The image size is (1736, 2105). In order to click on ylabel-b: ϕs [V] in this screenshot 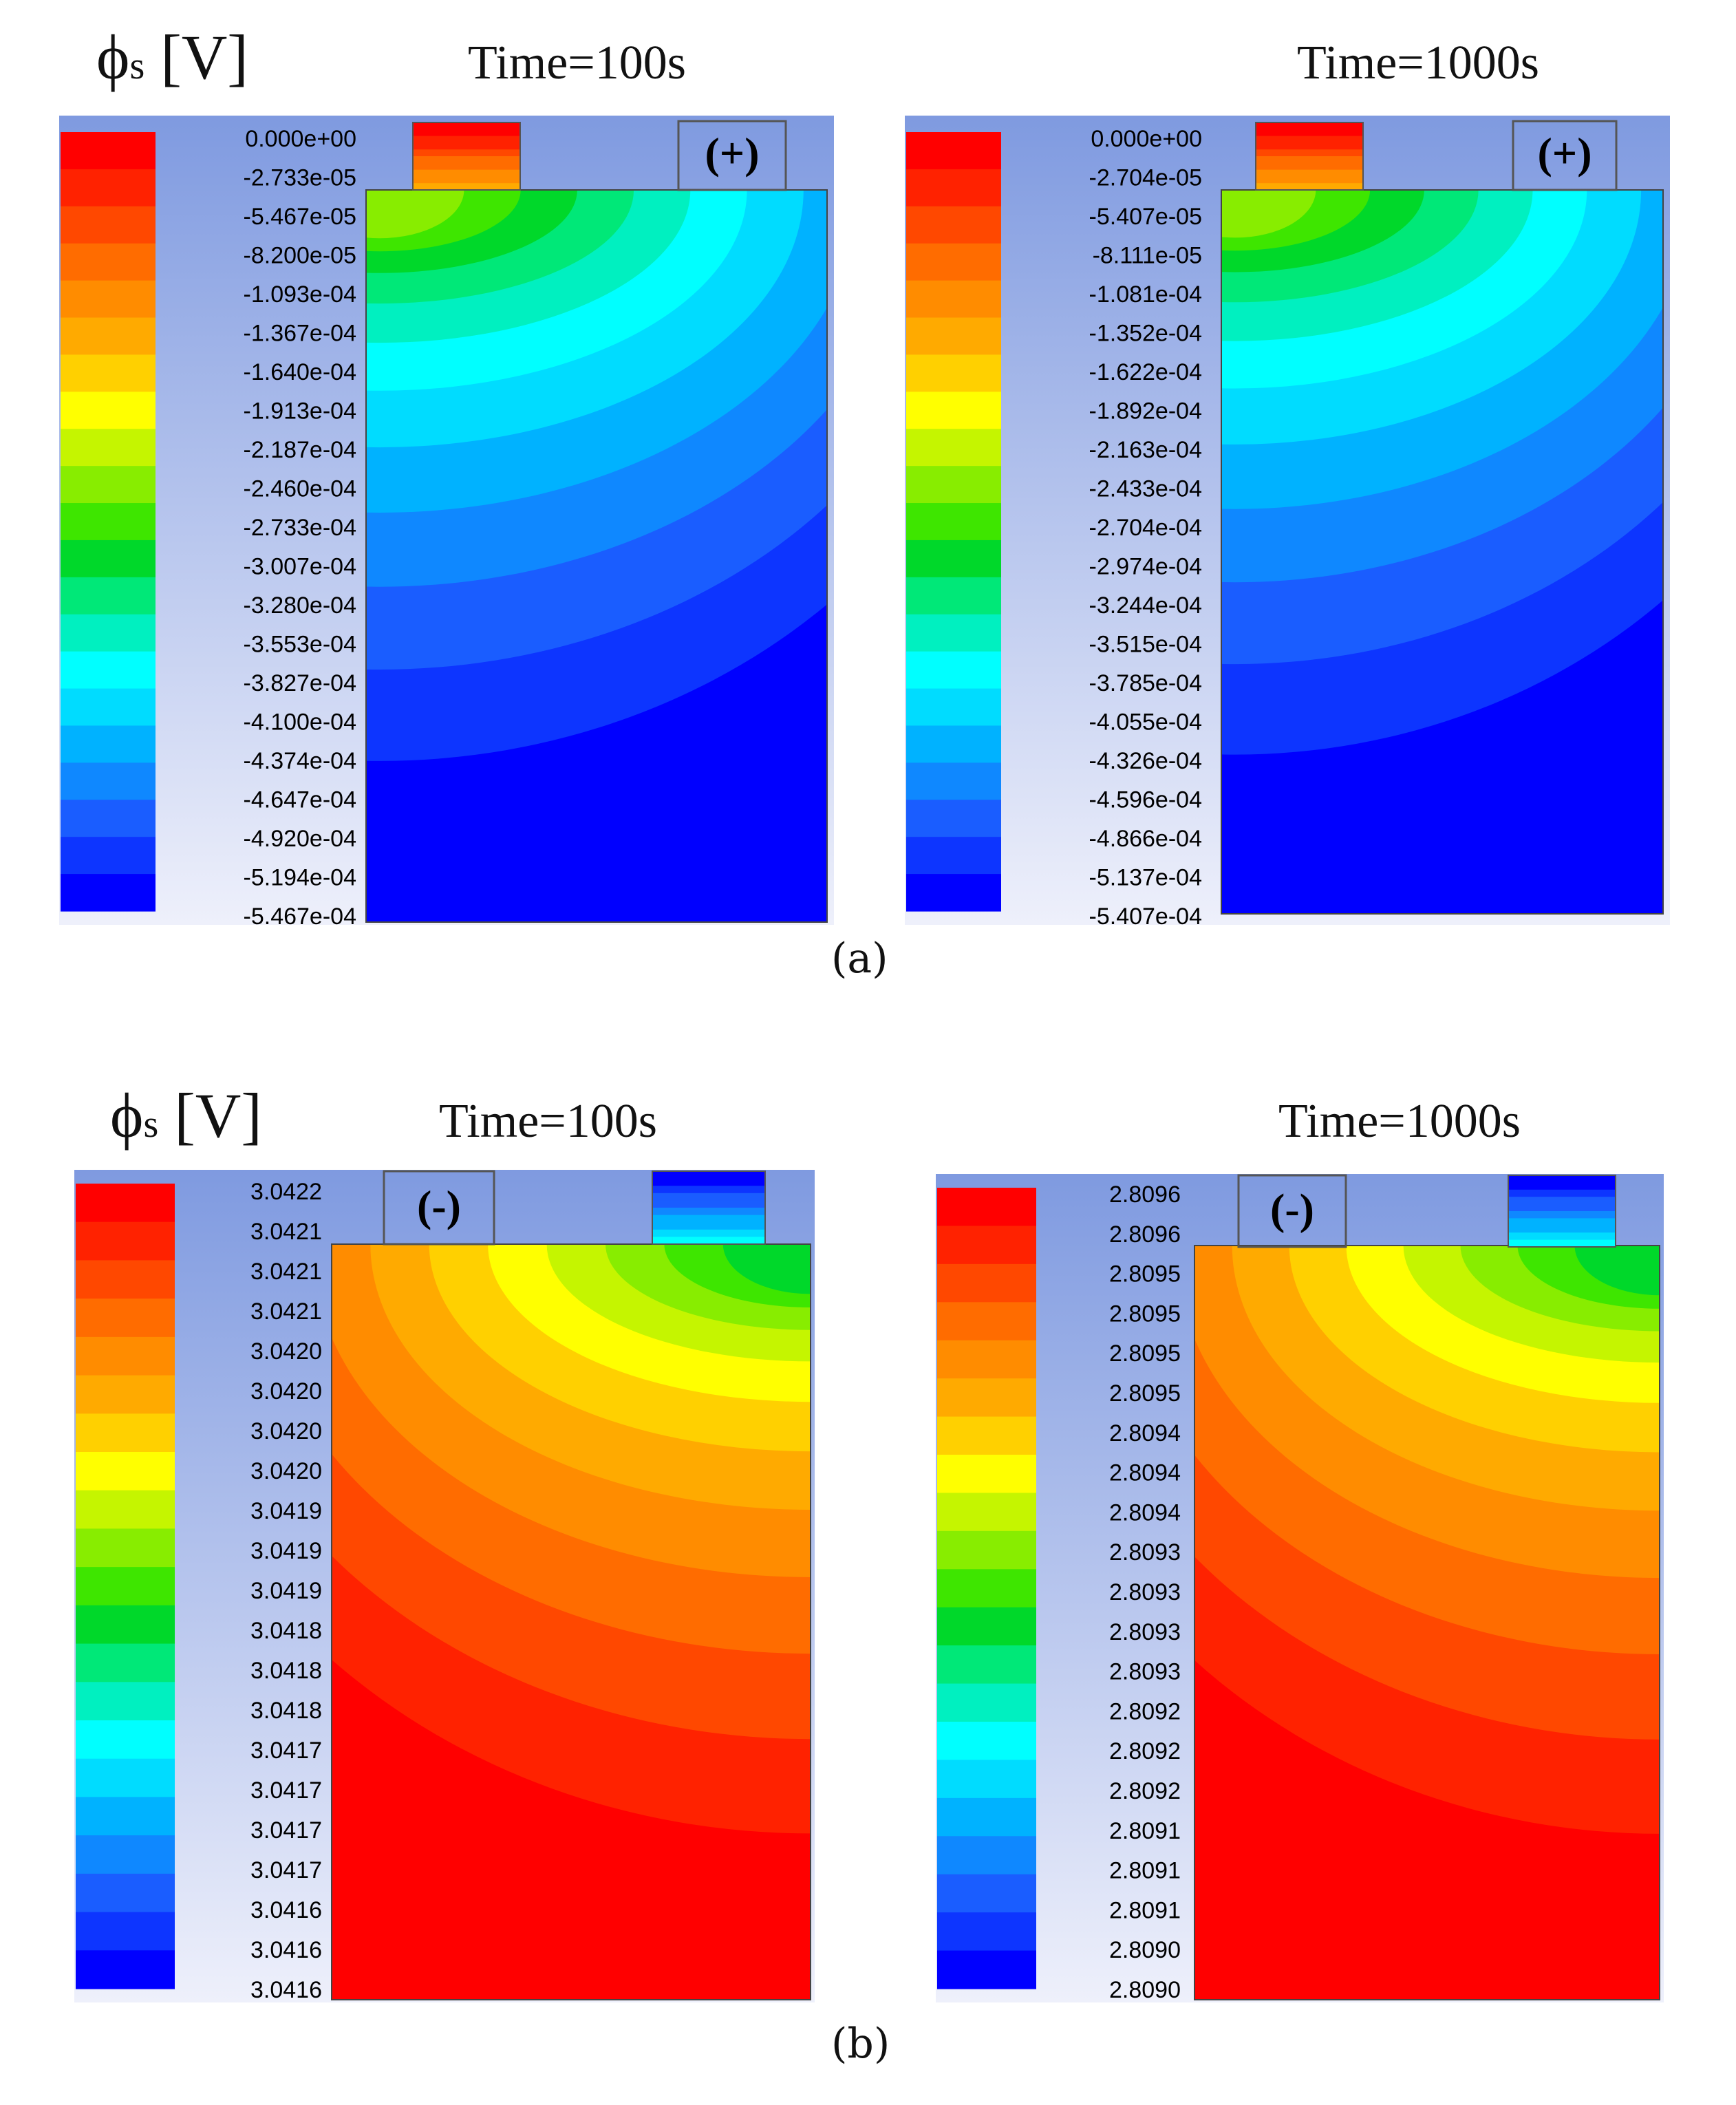, I will do `click(186, 1115)`.